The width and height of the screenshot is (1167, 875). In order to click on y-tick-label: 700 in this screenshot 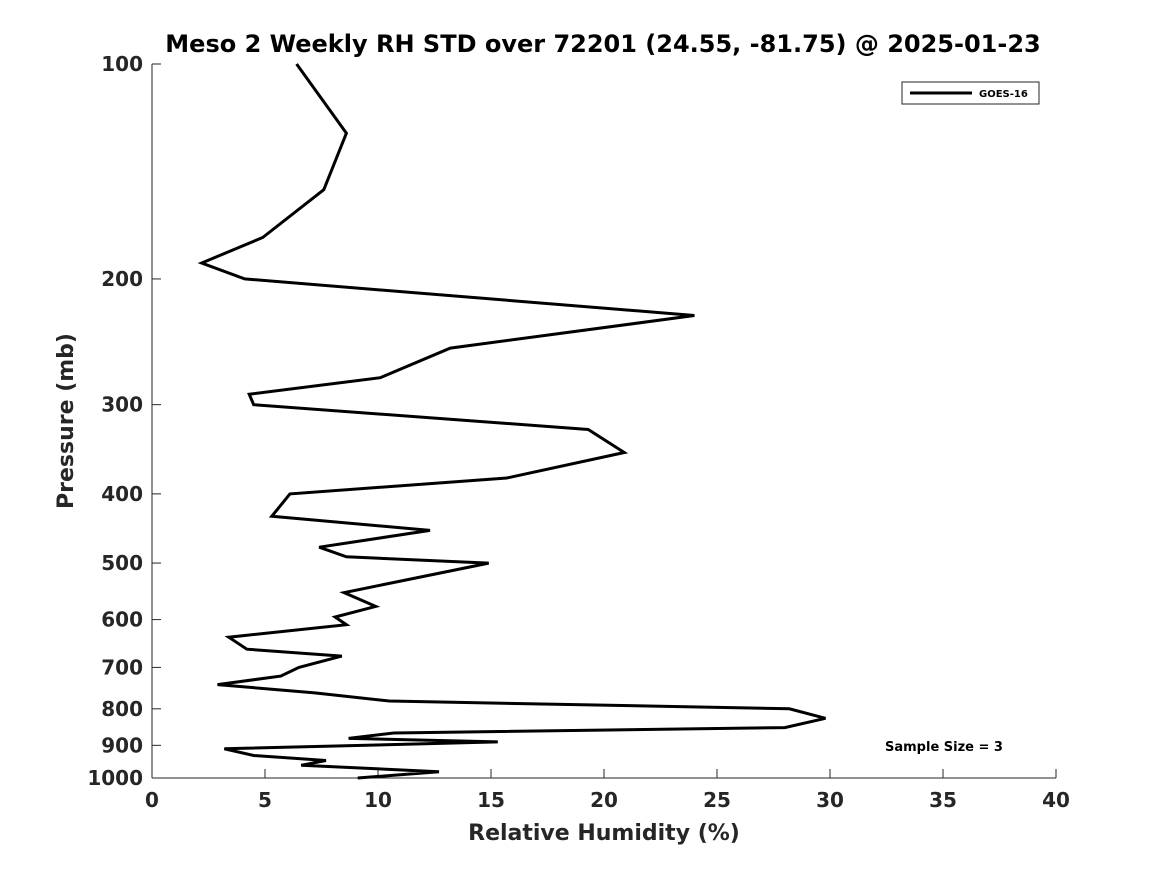, I will do `click(122, 667)`.